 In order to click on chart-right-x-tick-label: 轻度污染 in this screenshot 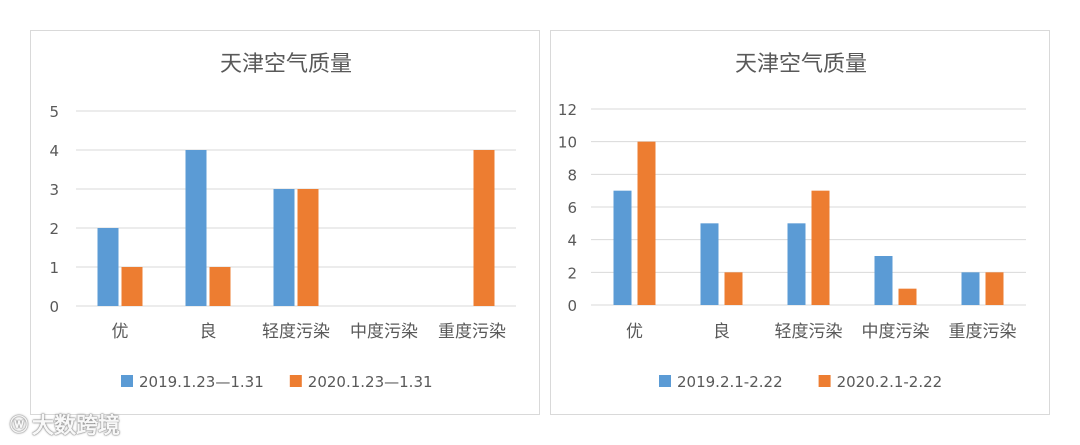, I will do `click(809, 332)`.